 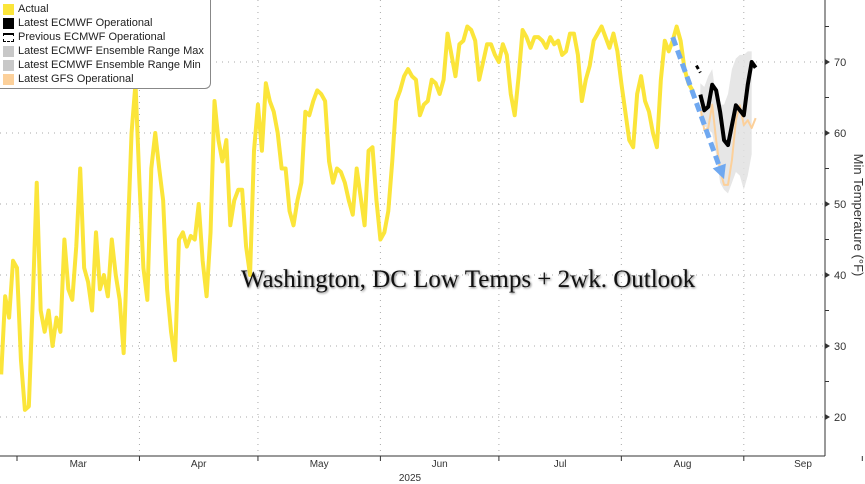 What do you see at coordinates (103, 9) in the screenshot?
I see `legend-item-actual: Actual` at bounding box center [103, 9].